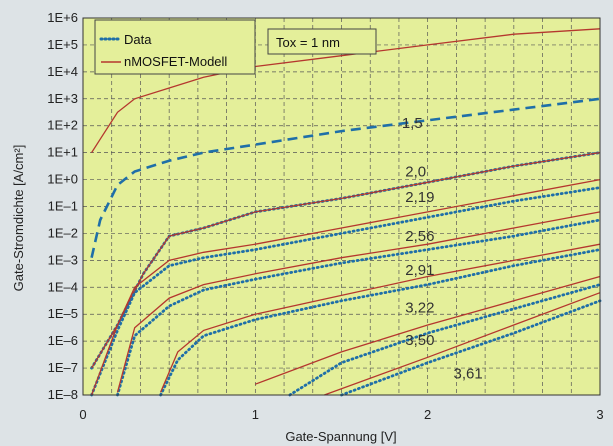 Image resolution: width=613 pixels, height=446 pixels. Describe the element at coordinates (62, 179) in the screenshot. I see `y-tick-label: 1E+0` at that location.